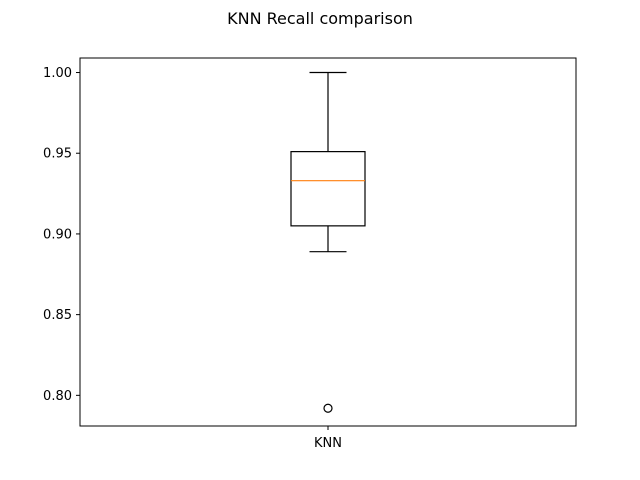  I want to click on x-axis: KNN, so click(328, 438).